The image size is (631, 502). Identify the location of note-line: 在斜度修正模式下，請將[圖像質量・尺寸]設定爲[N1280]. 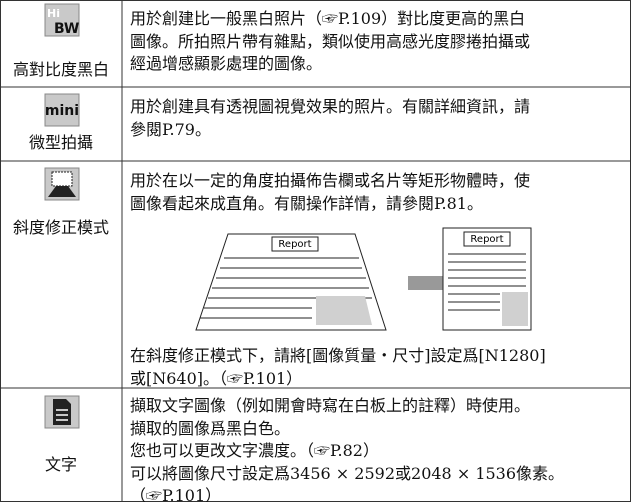
(338, 355).